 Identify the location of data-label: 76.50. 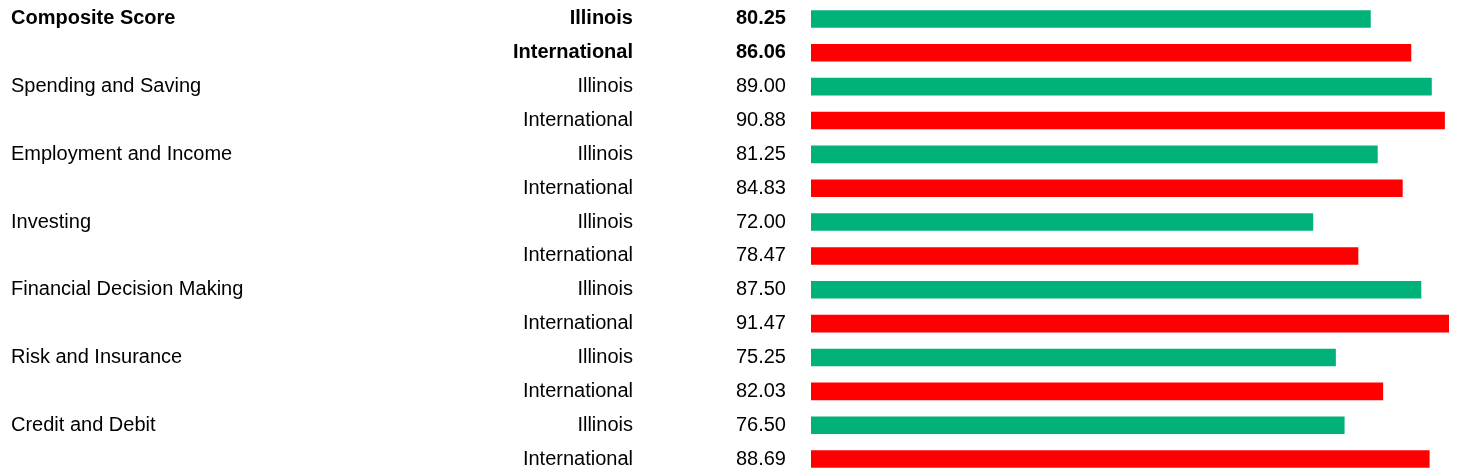
(760, 423).